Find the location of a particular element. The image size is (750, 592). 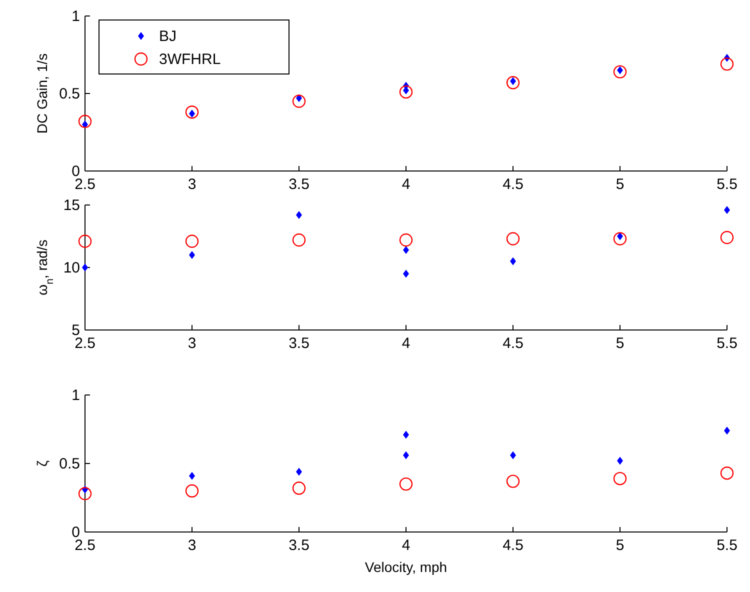

y-axis-title: ζ is located at coordinates (42, 463).